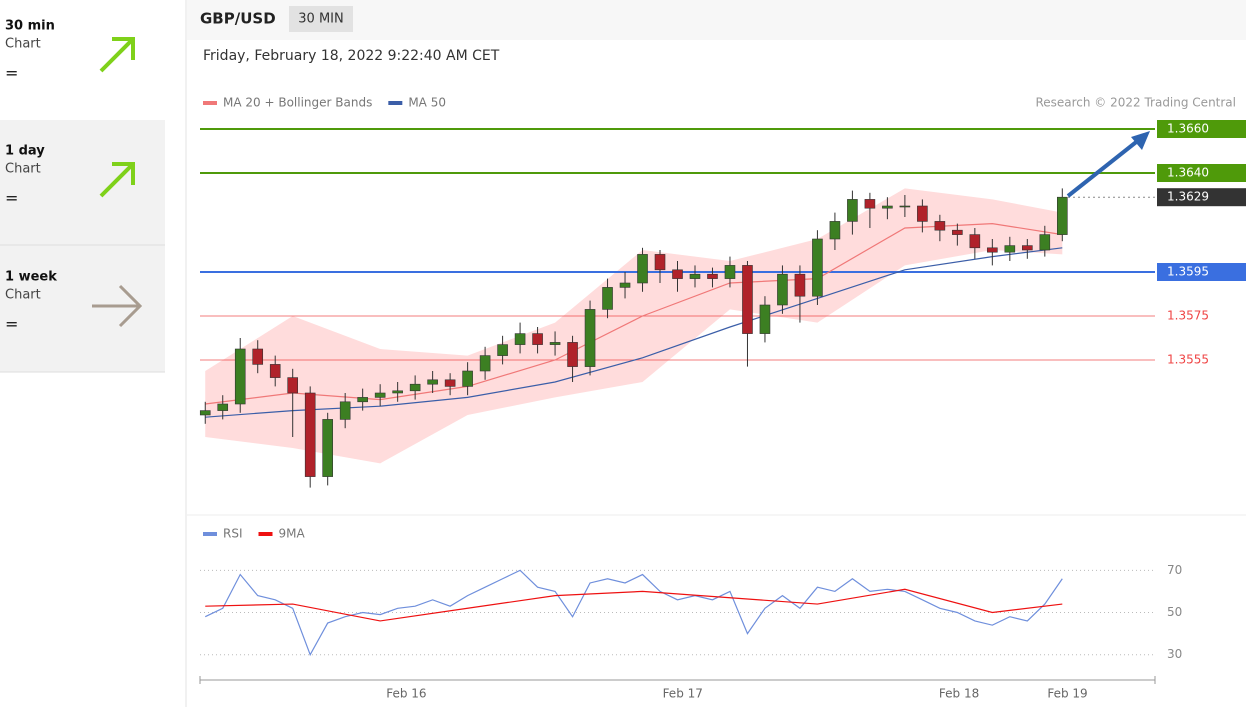 Image resolution: width=1246 pixels, height=707 pixels. Describe the element at coordinates (1188, 316) in the screenshot. I see `level-label: 1.3575` at that location.